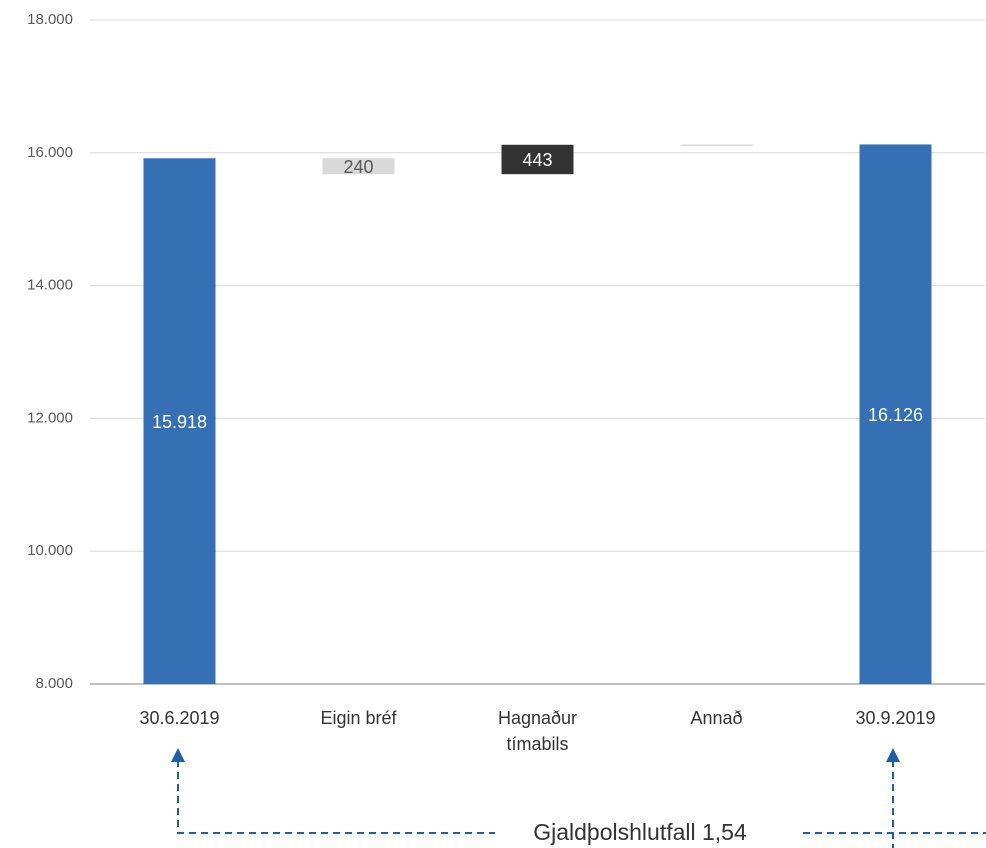 This screenshot has height=848, width=986. I want to click on x-tick-label: 30.9.2019, so click(895, 718).